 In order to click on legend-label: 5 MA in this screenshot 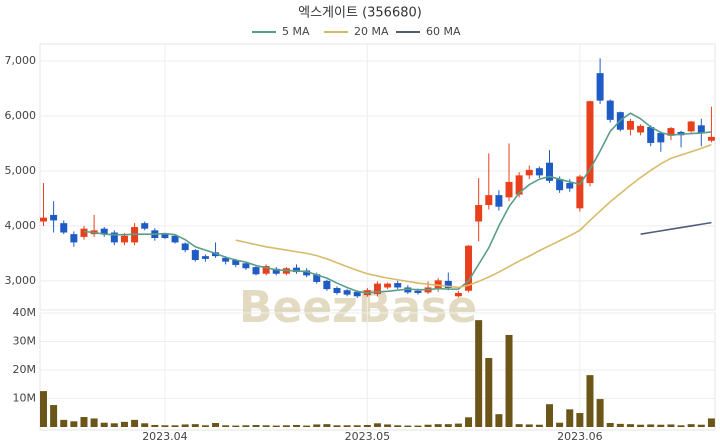, I will do `click(296, 31)`.